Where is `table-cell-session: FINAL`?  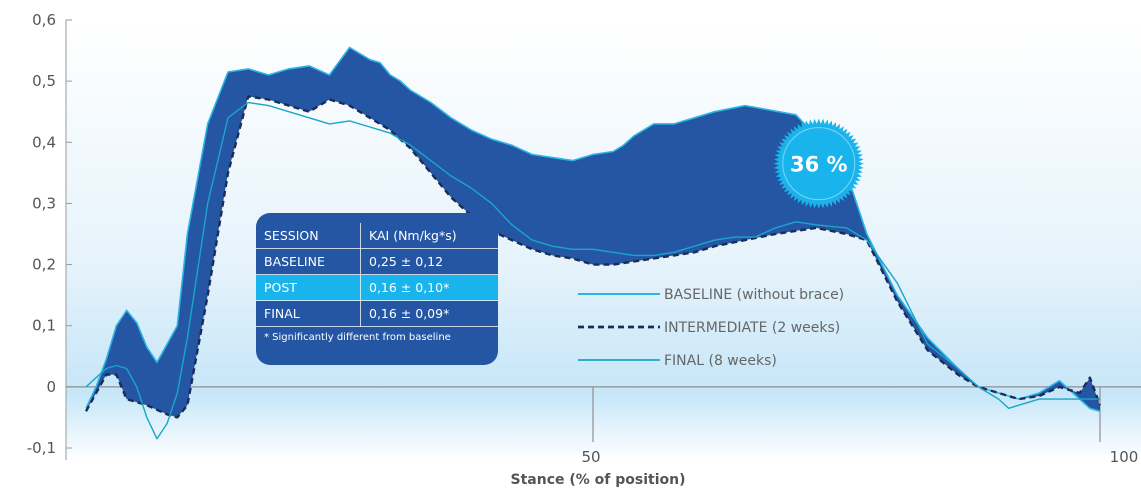
table-cell-session: FINAL is located at coordinates (308, 313).